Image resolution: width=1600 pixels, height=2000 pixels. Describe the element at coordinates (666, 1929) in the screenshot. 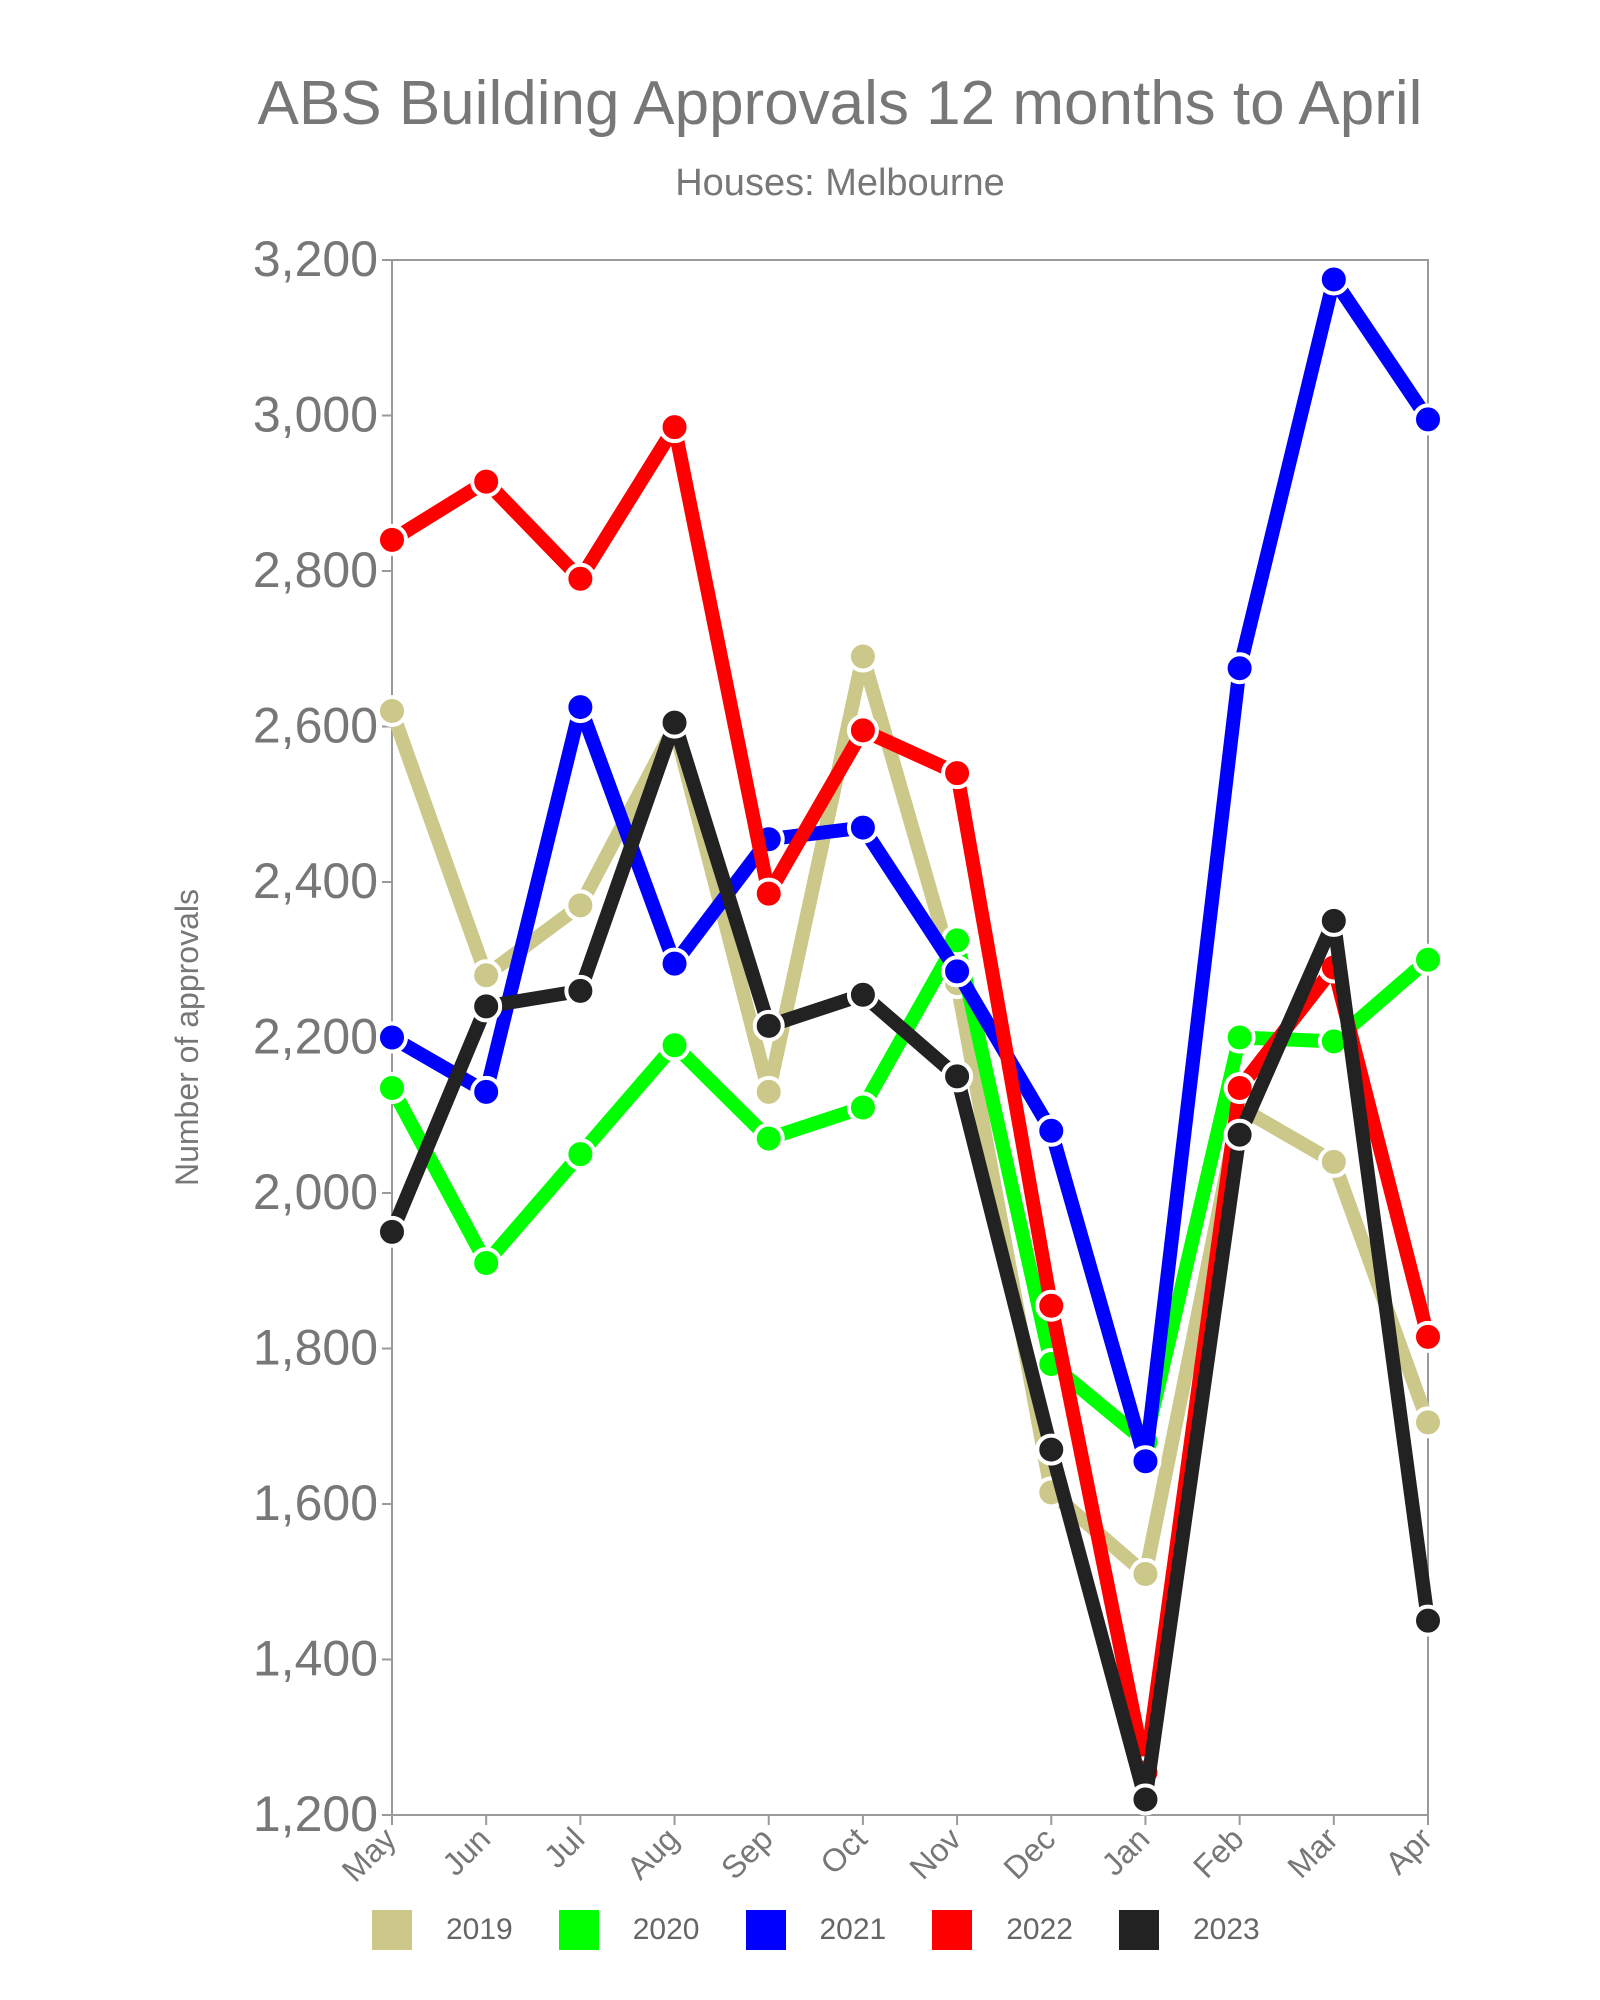

I see `legend-label: 2020` at that location.